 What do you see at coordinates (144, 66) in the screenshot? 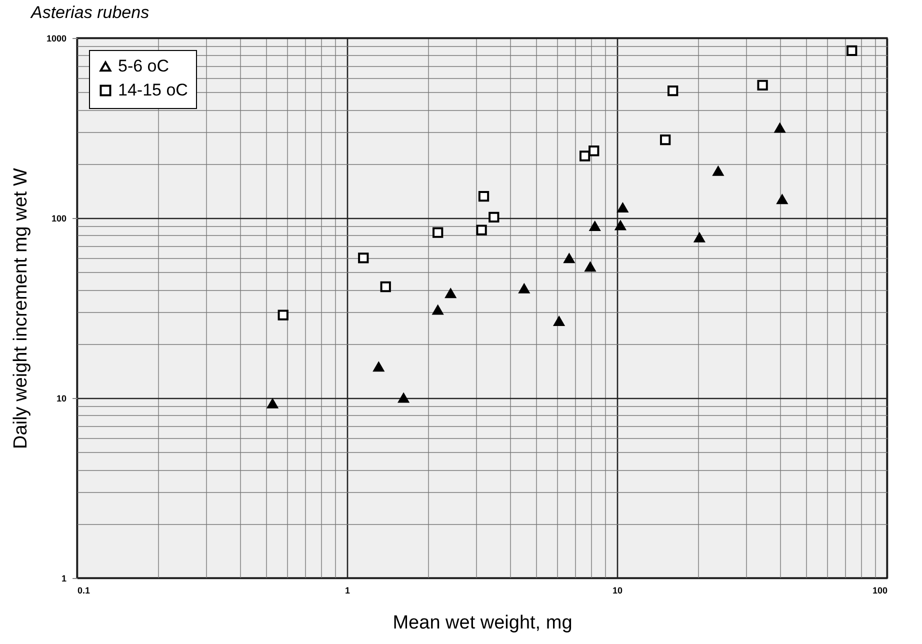
I see `legend-label: 5-6 oC` at bounding box center [144, 66].